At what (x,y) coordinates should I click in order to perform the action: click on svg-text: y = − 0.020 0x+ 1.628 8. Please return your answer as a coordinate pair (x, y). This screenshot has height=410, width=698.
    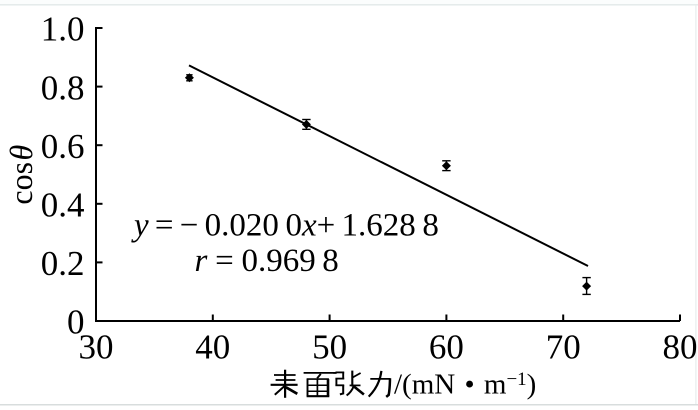
    Looking at the image, I should click on (285, 226).